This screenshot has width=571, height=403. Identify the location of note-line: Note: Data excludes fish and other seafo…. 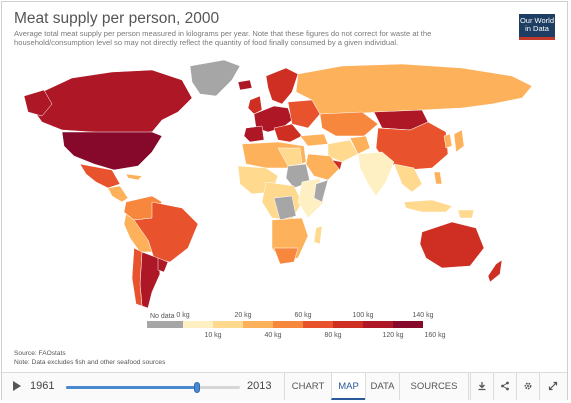
(90, 362).